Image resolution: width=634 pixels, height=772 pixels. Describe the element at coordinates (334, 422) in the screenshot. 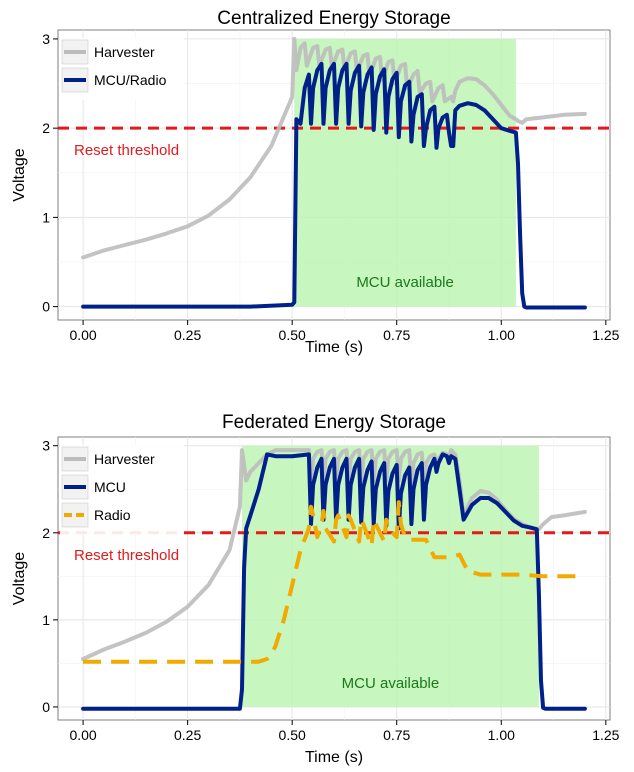

I see `chart-title: Federated Energy Storage` at that location.